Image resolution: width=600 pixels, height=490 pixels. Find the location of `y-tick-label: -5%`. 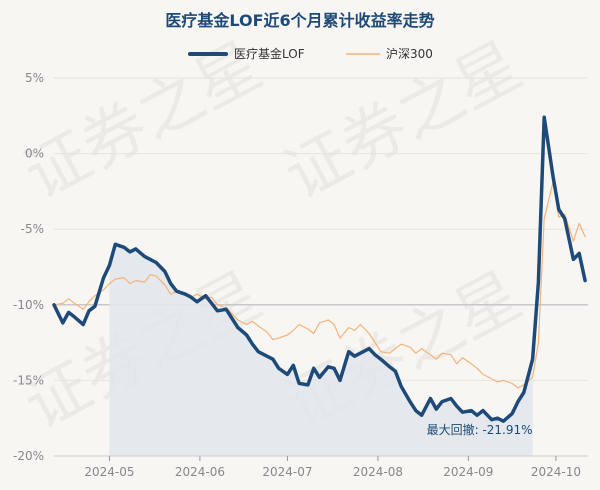

y-tick-label: -5% is located at coordinates (32, 229).